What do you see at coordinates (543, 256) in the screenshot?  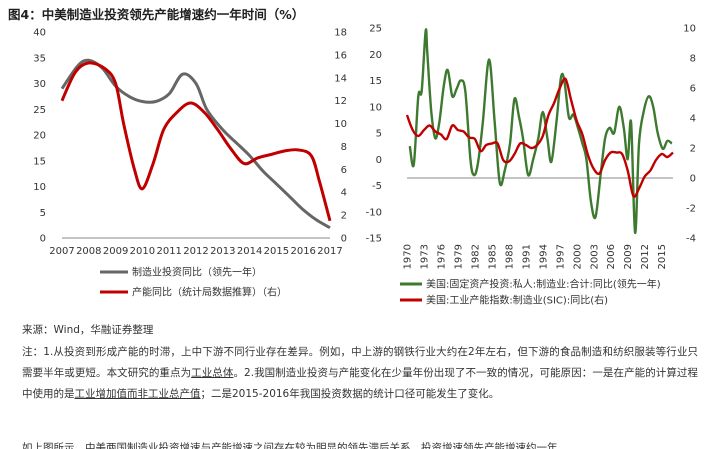 I see `x-tick-label: 1994` at bounding box center [543, 256].